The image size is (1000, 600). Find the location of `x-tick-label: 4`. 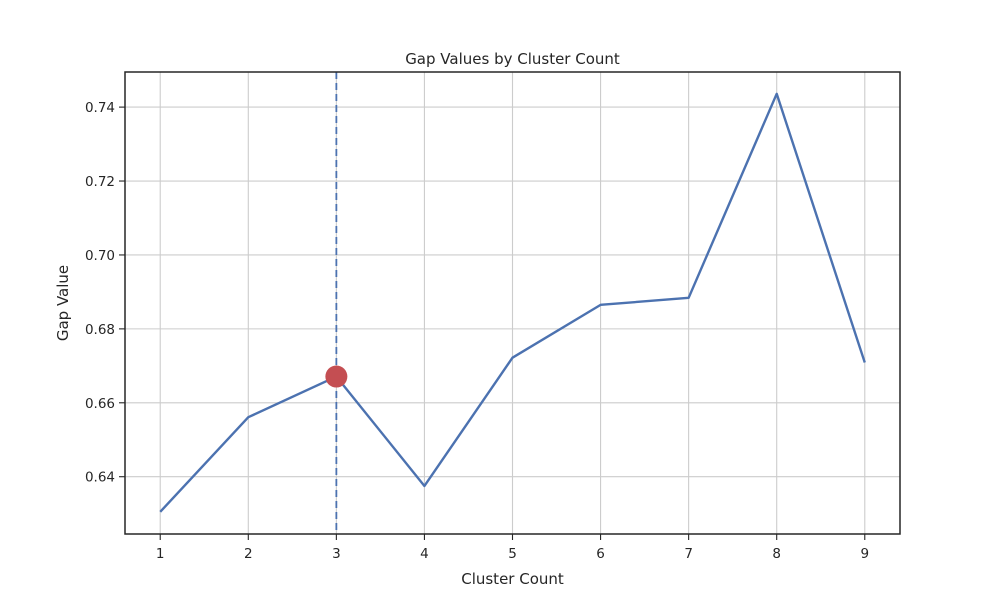

x-tick-label: 4 is located at coordinates (424, 554).